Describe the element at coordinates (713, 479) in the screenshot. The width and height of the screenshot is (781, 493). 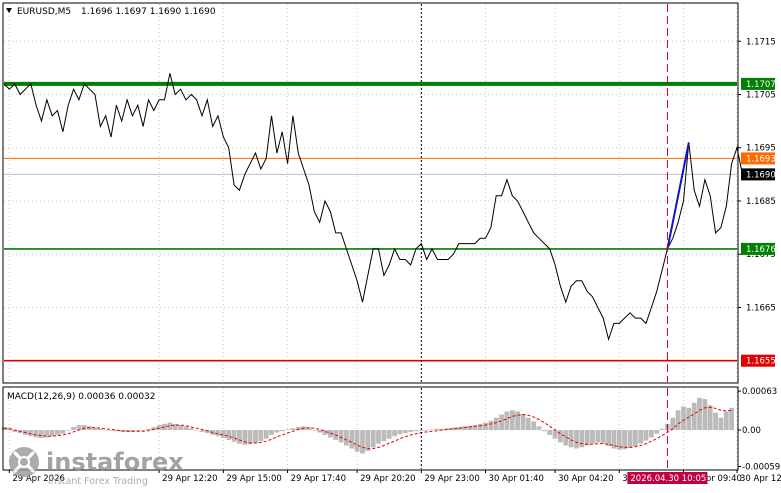
I see `time-axis-label: 30 Apr 09:40` at that location.